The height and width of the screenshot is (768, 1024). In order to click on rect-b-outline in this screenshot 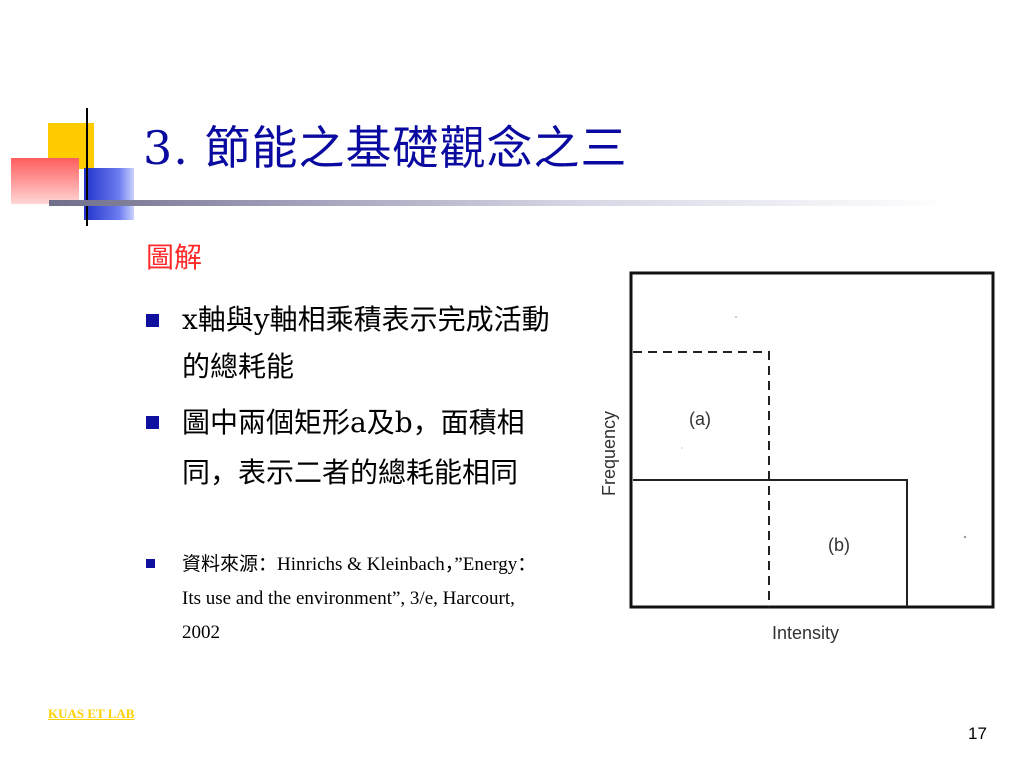, I will do `click(770, 543)`.